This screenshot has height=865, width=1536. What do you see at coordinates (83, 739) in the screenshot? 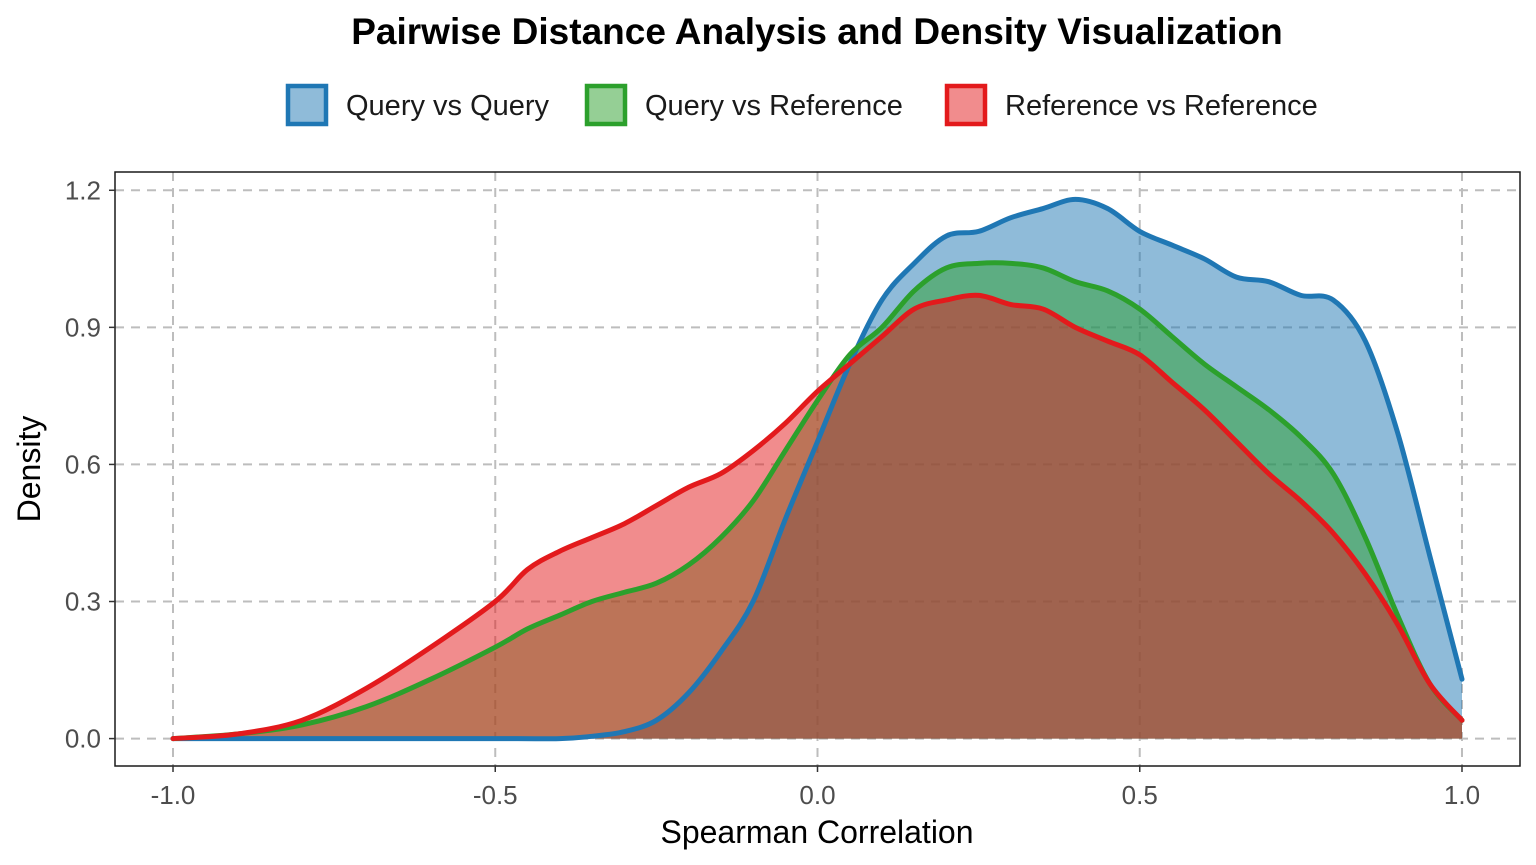
I see `y-tick-label-0: 0.0` at bounding box center [83, 739].